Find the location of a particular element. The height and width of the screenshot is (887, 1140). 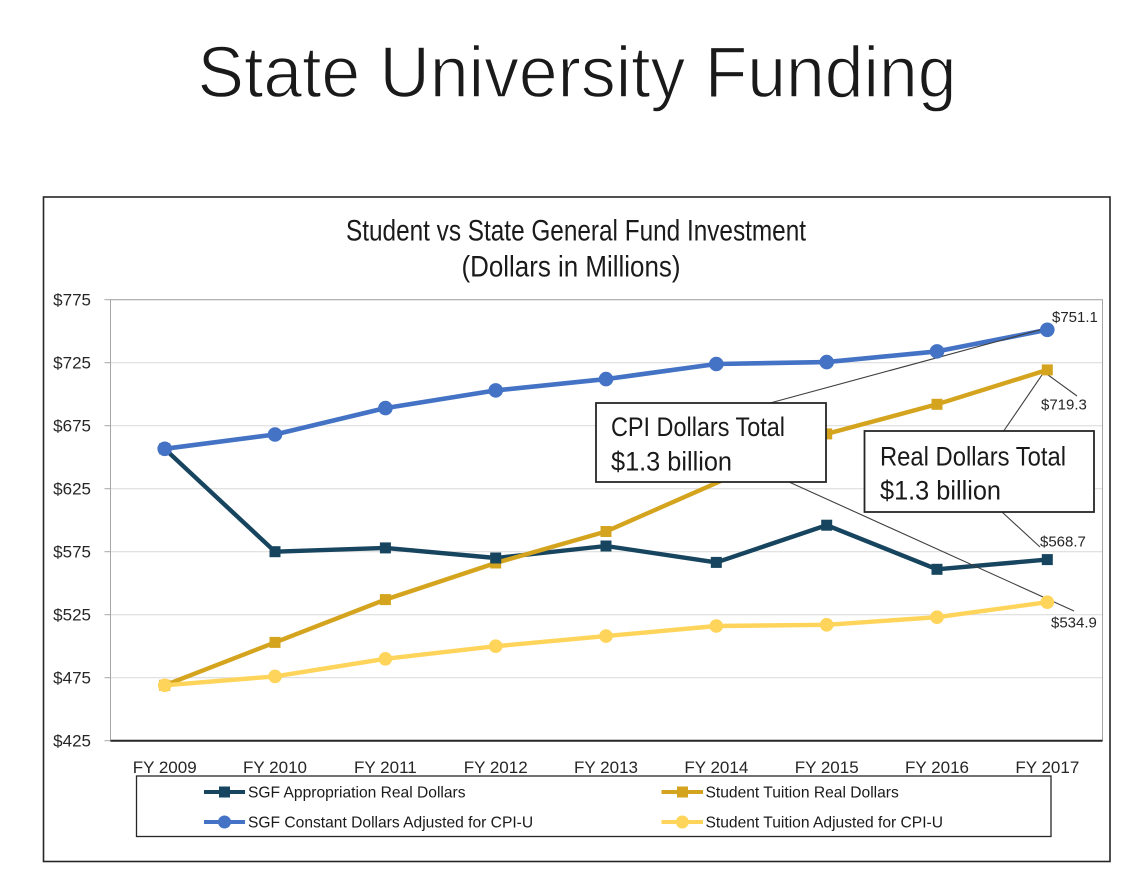

svg-text: FY 2017 is located at coordinates (1047, 767).